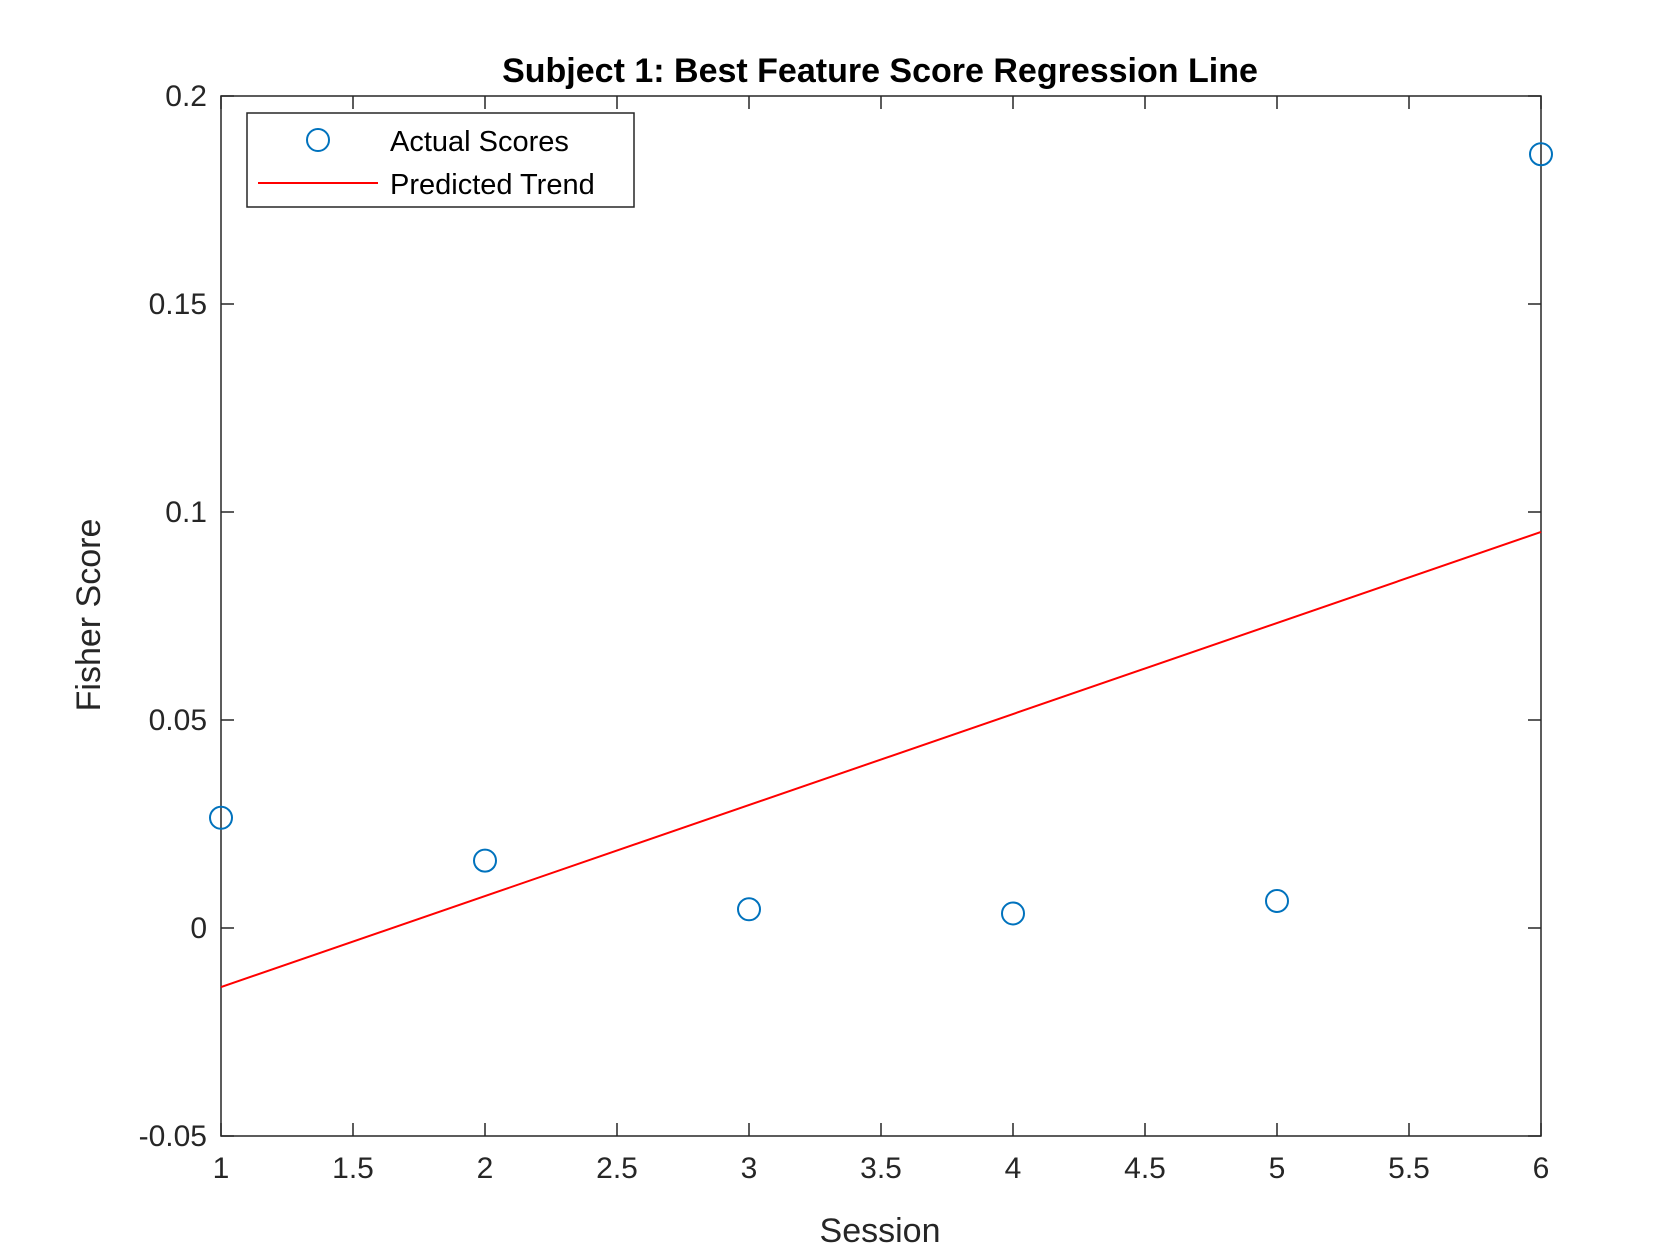  What do you see at coordinates (178, 304) in the screenshot?
I see `y-tick-label: 0.15` at bounding box center [178, 304].